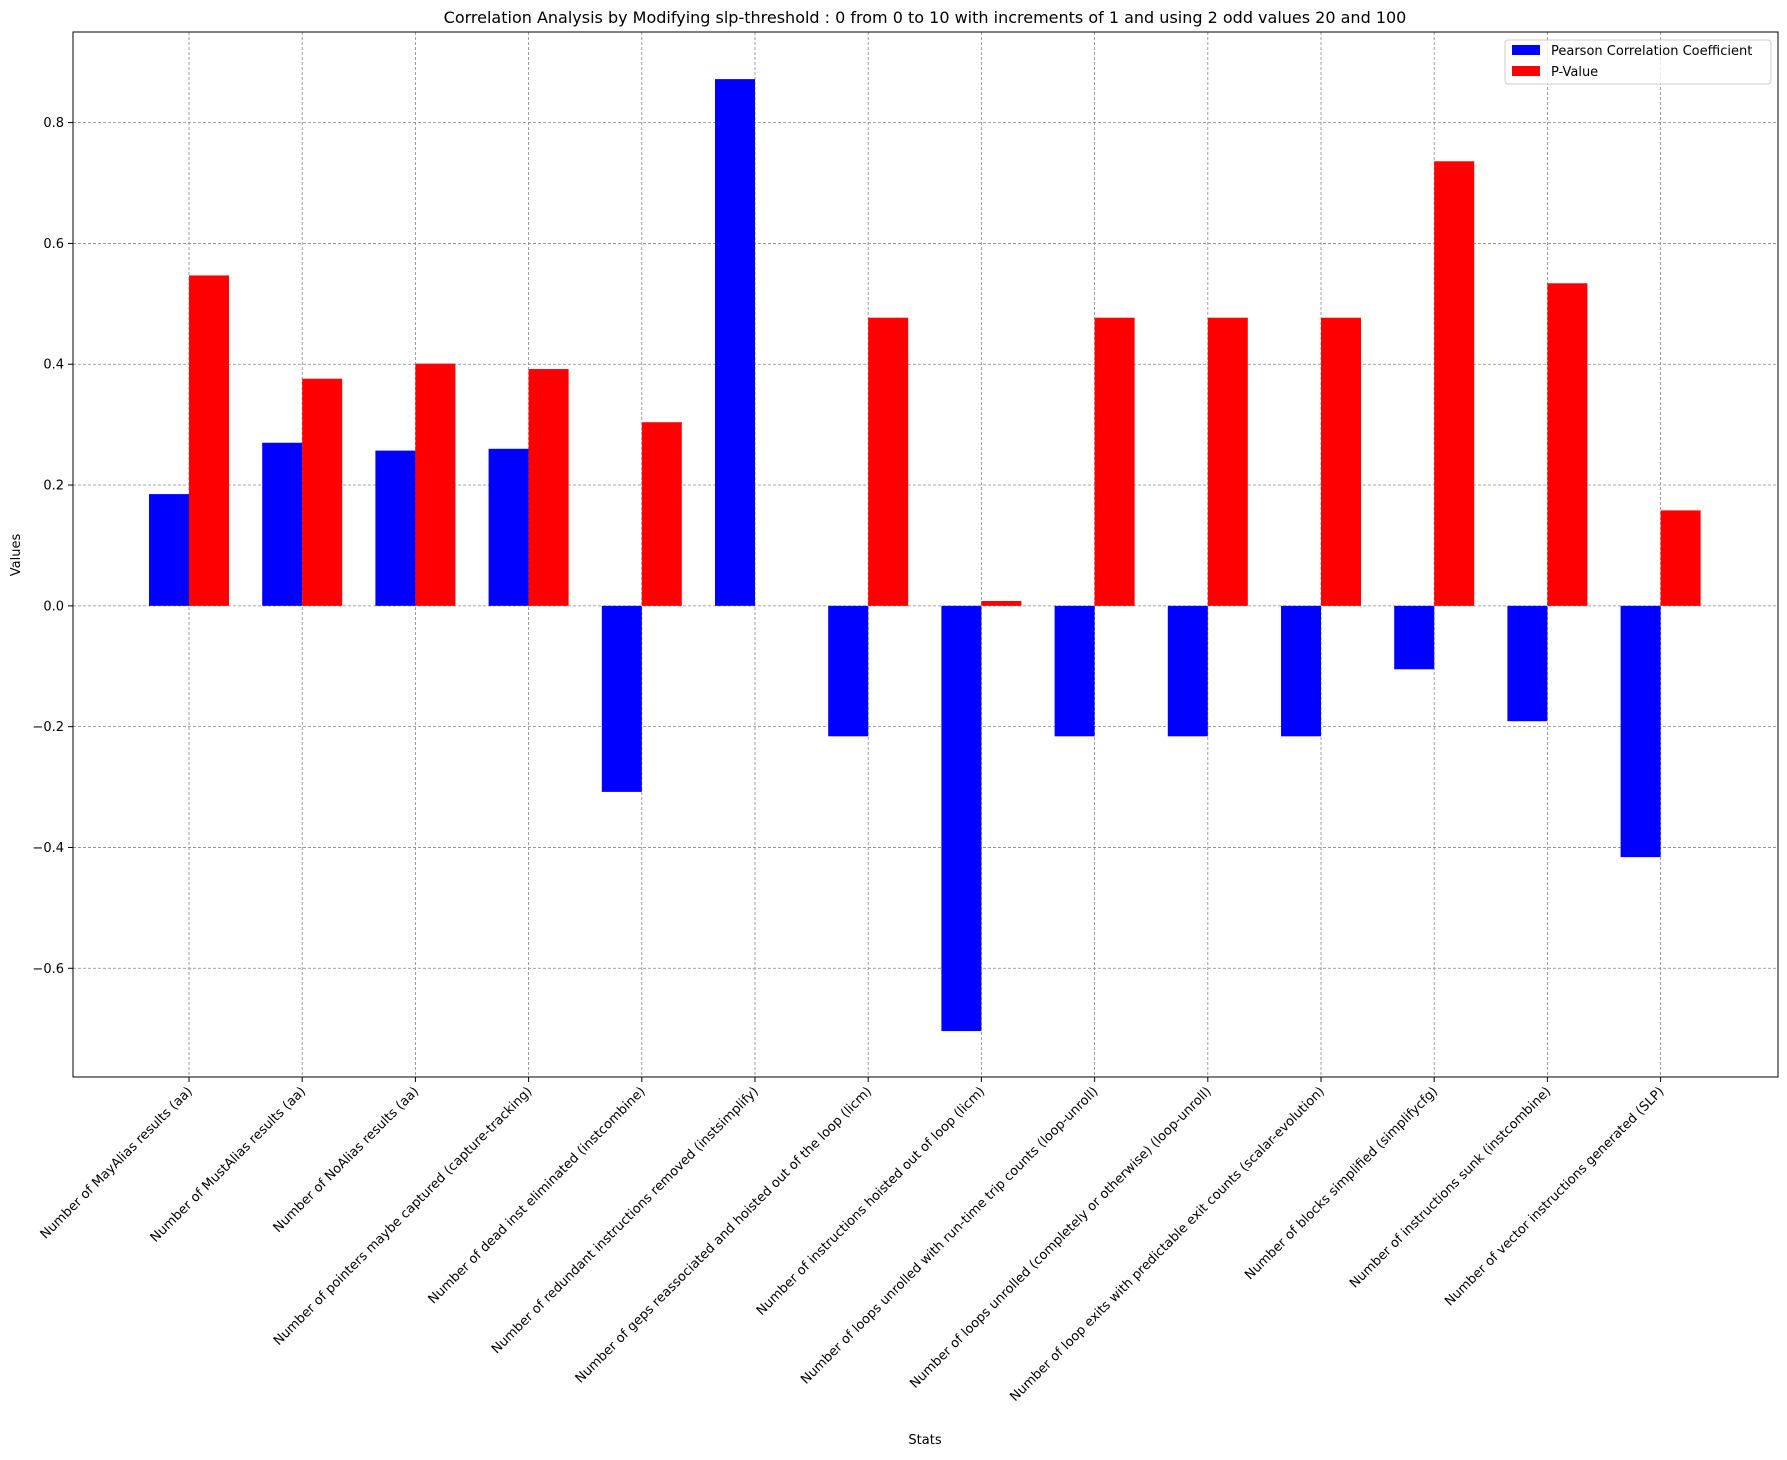  Describe the element at coordinates (1526, 71) in the screenshot. I see `legend-swatch-p-value` at that location.